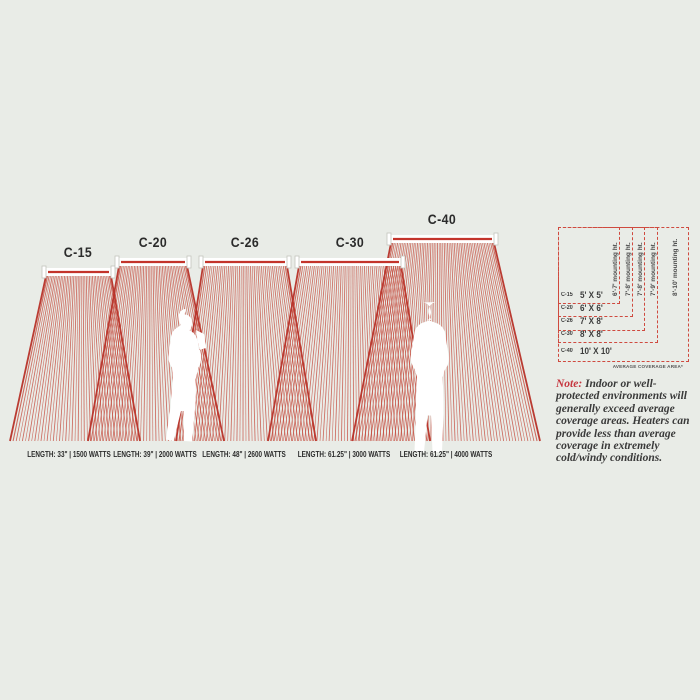 This screenshot has width=700, height=700. What do you see at coordinates (153, 242) in the screenshot?
I see `heater-model-label: C-20` at bounding box center [153, 242].